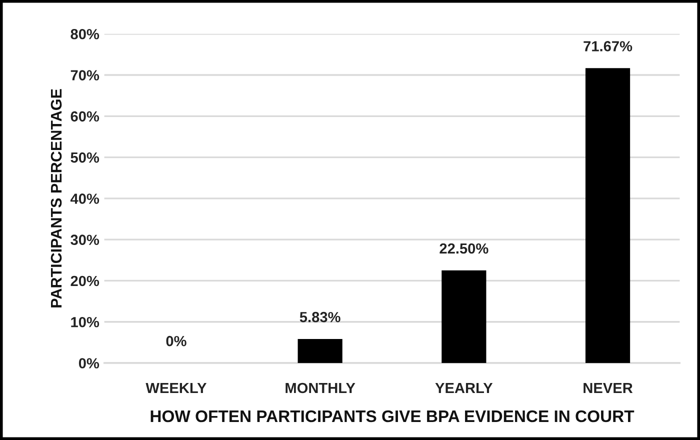  Describe the element at coordinates (85, 34) in the screenshot. I see `y-tick-label: 80%` at that location.